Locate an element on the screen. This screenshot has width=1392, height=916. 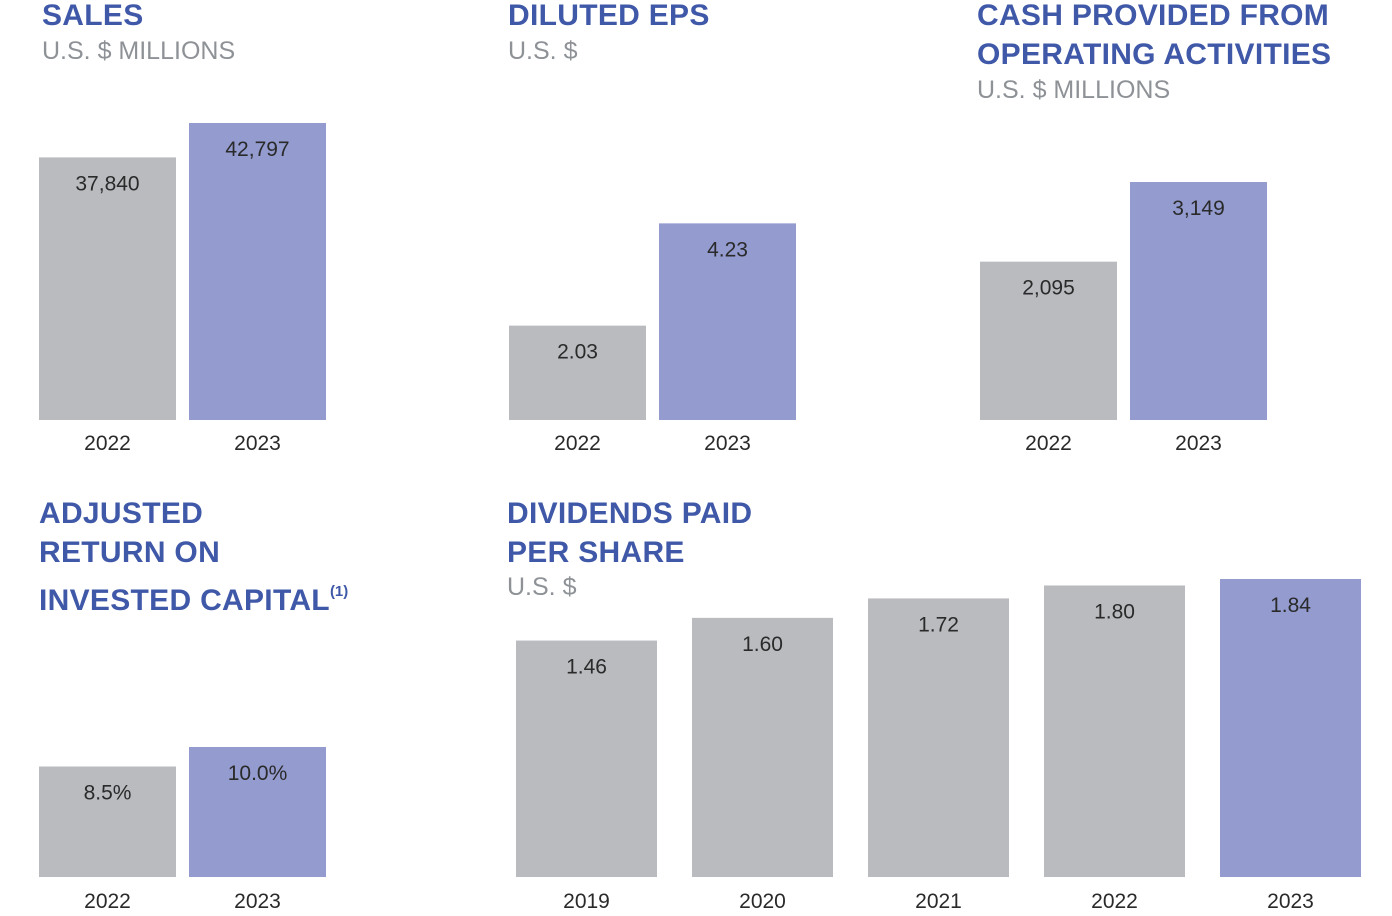
roic-title-line-3: INVESTED CAPITAL is located at coordinates (184, 600).